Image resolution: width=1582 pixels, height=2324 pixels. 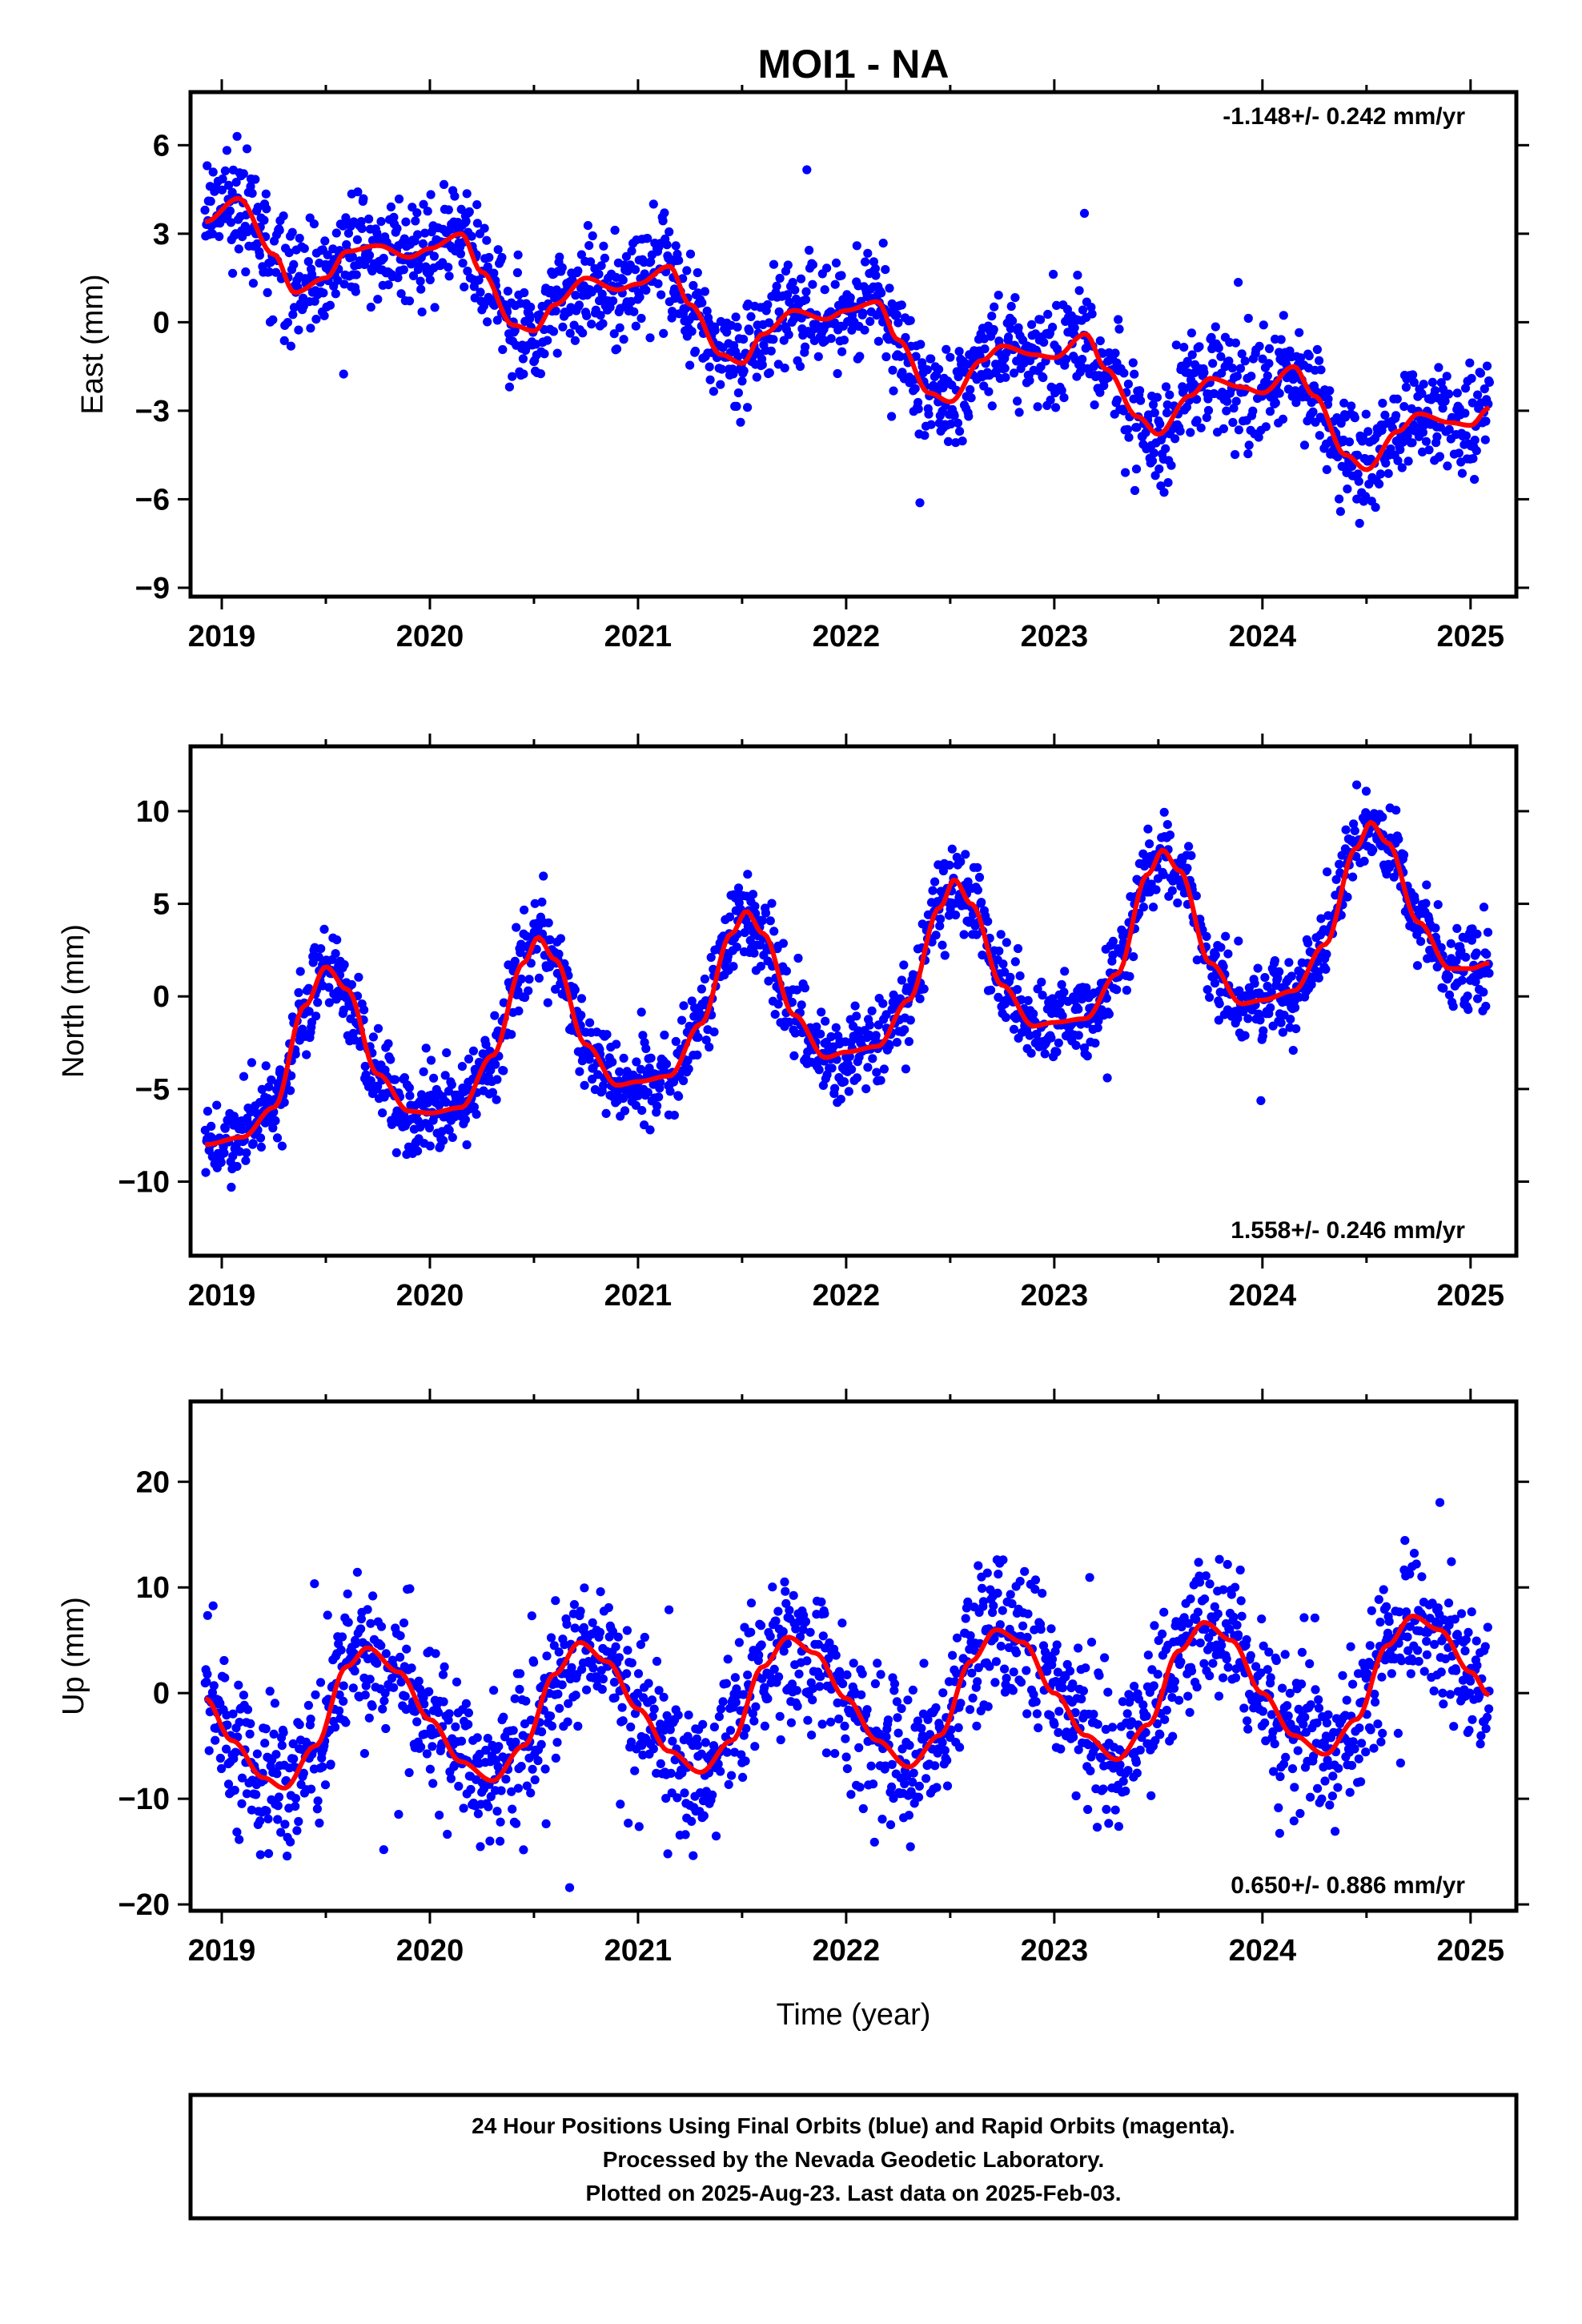 What do you see at coordinates (161, 323) in the screenshot?
I see `y-tick-label: 0` at bounding box center [161, 323].